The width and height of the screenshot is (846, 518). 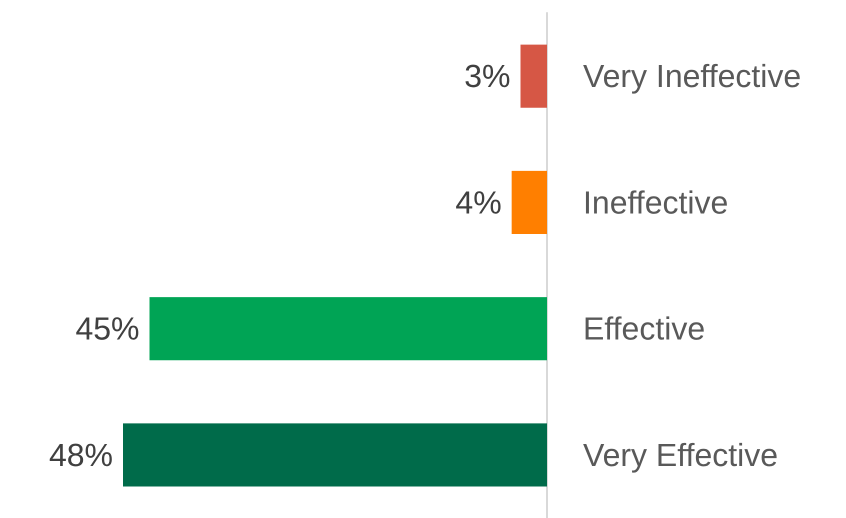 What do you see at coordinates (692, 76) in the screenshot?
I see `y-tick-label: Very Ineffective` at bounding box center [692, 76].